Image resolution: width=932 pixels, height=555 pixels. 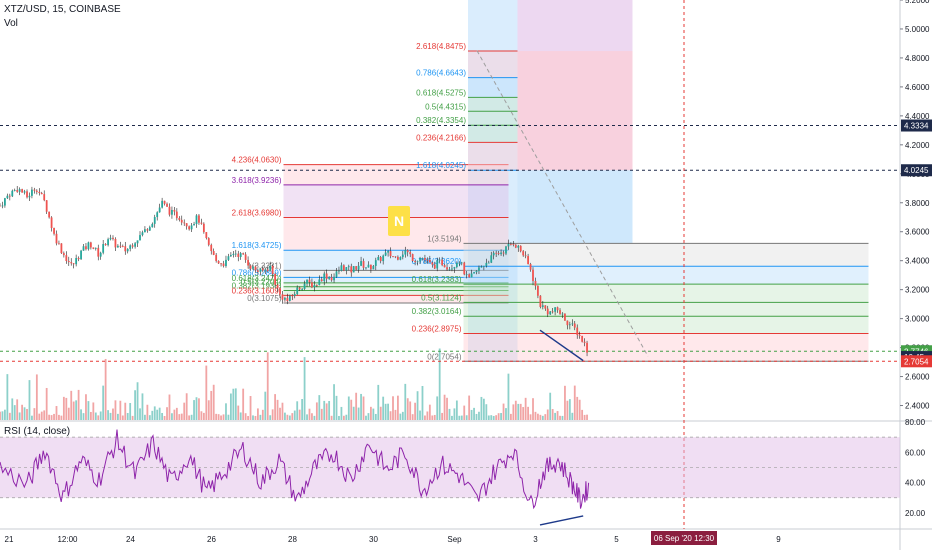 I want to click on projection-band-red, so click(x=575, y=111).